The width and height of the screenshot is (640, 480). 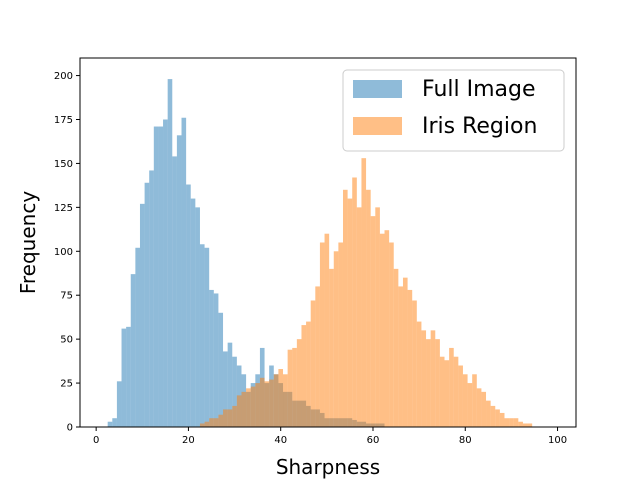 I want to click on y-axis-label: Frequency, so click(x=28, y=242).